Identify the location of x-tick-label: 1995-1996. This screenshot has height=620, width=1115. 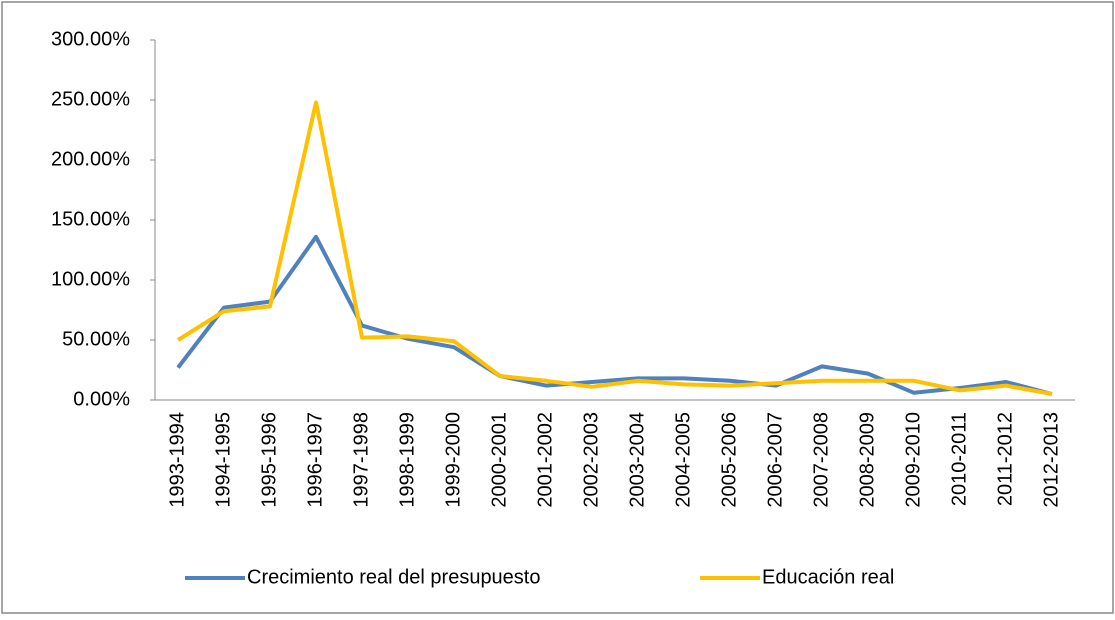
(269, 460).